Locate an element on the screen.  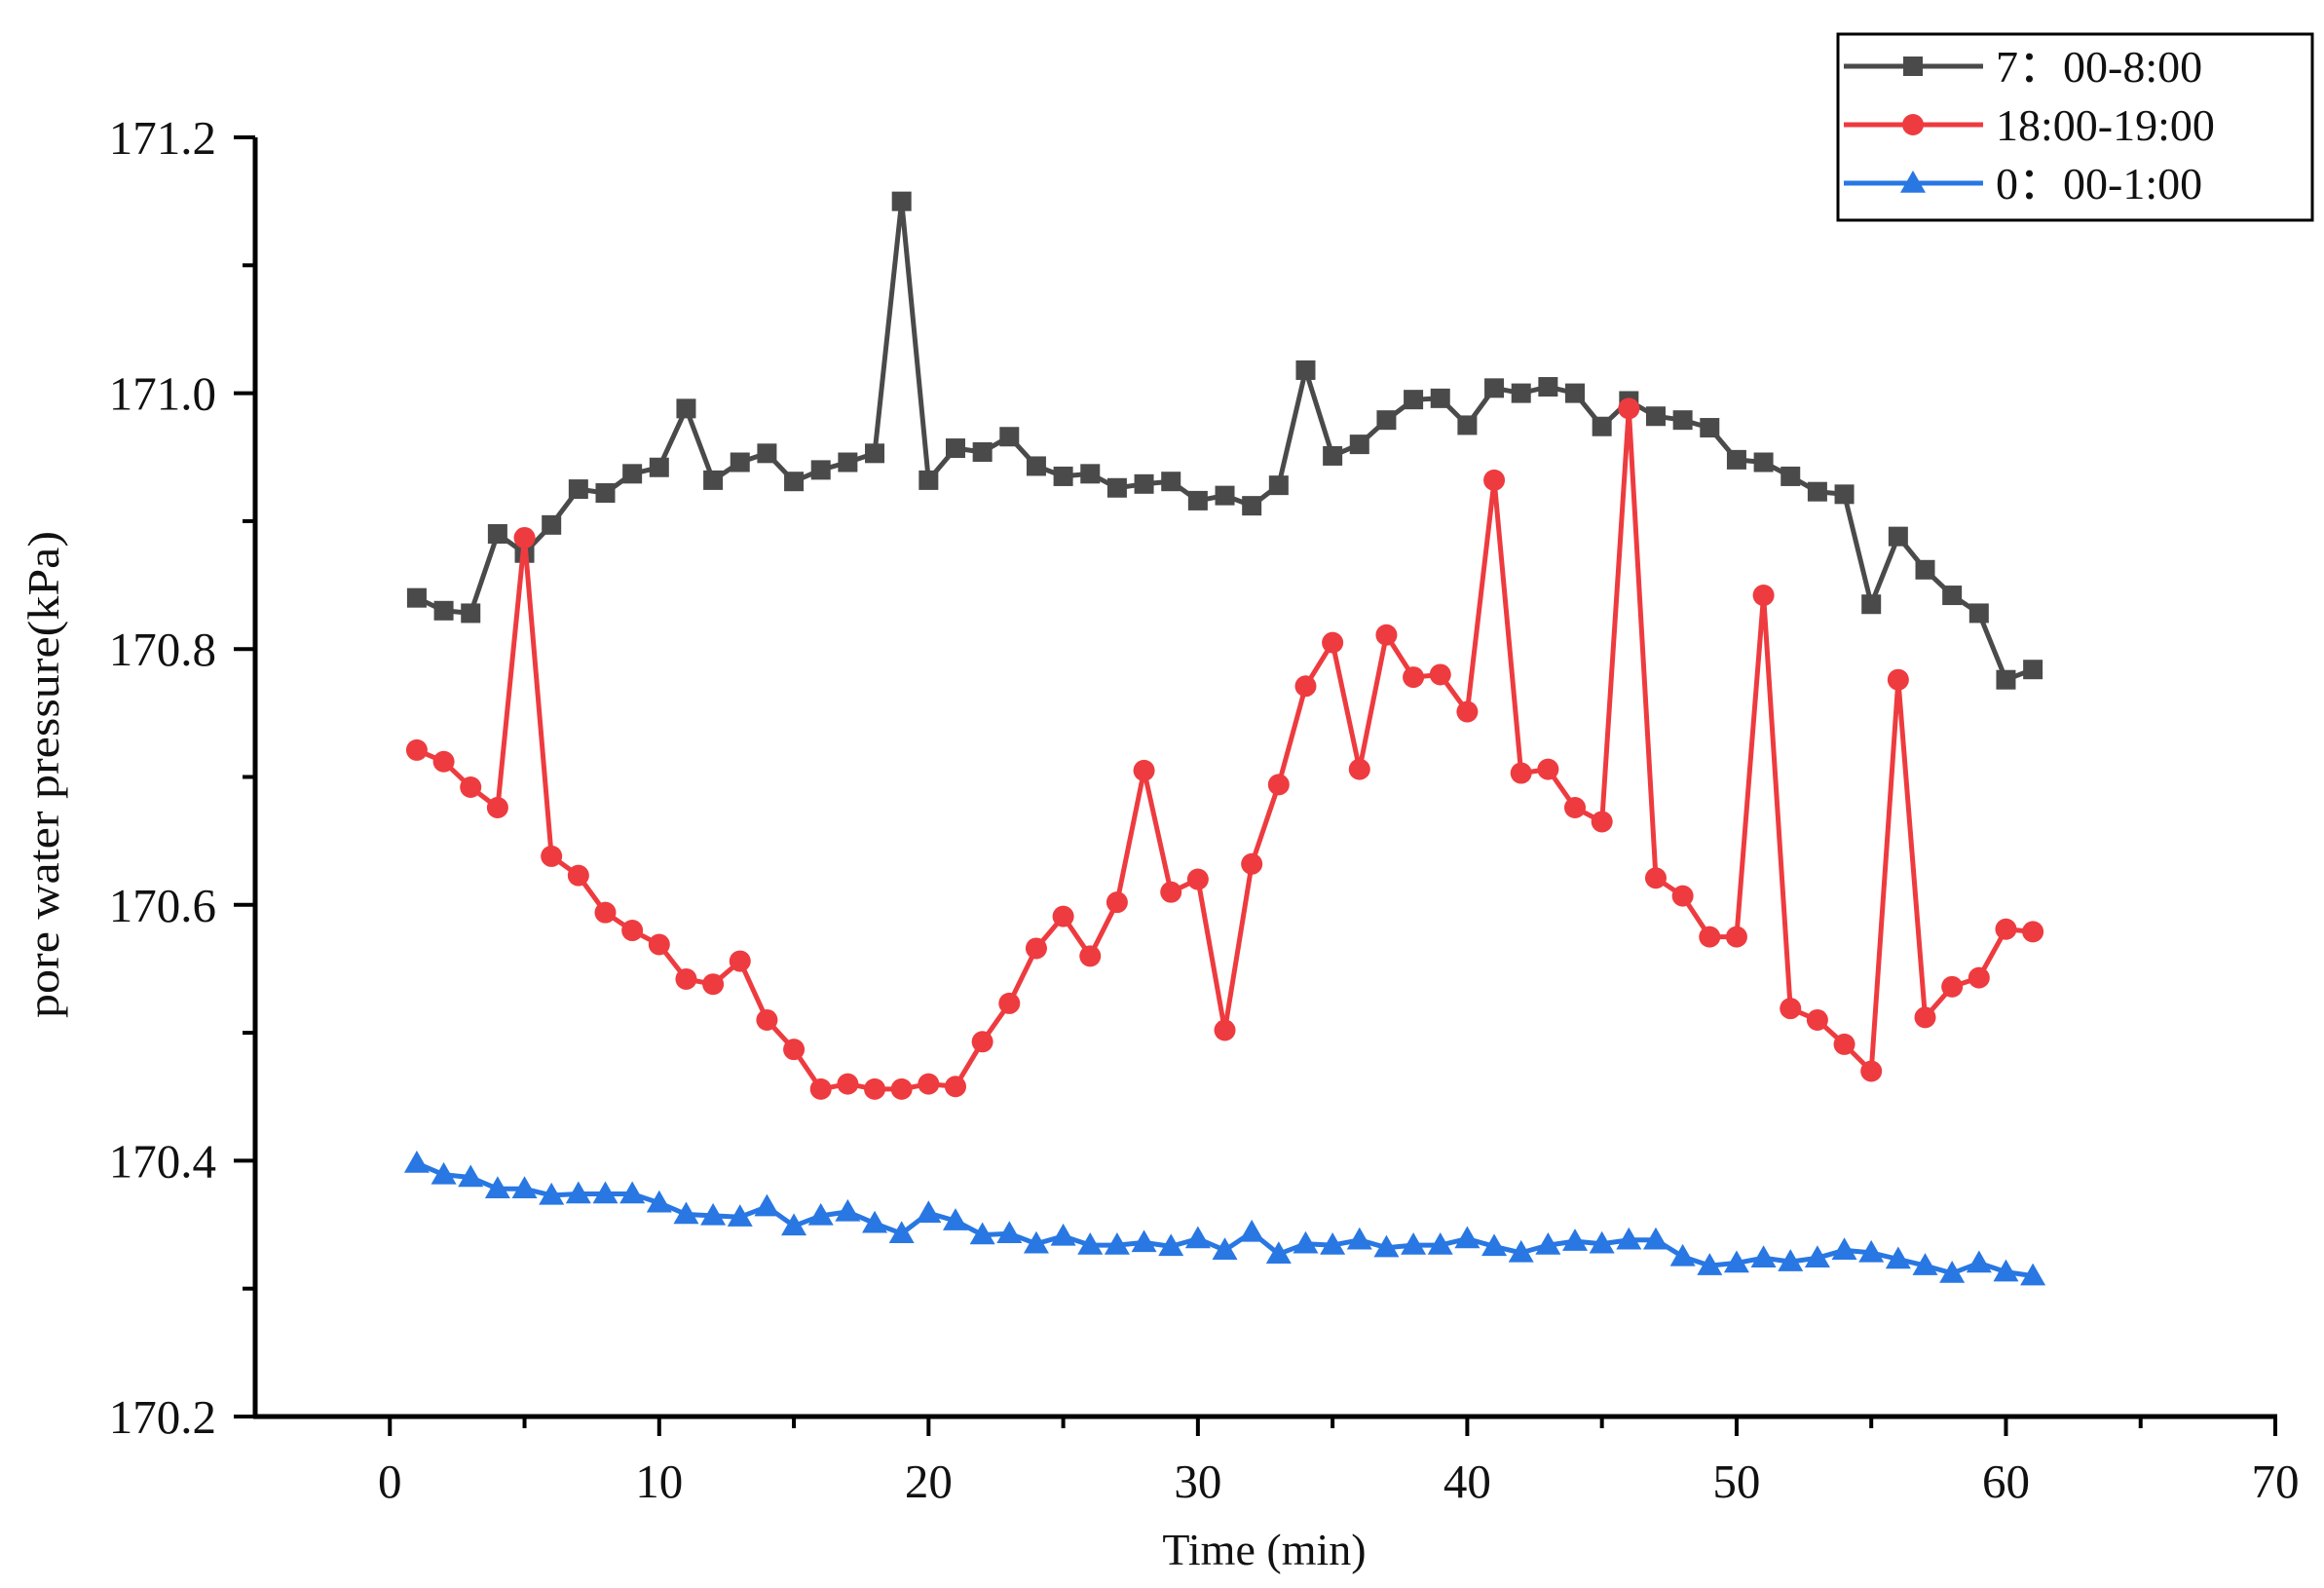
x-tick-label: 0 is located at coordinates (390, 1481).